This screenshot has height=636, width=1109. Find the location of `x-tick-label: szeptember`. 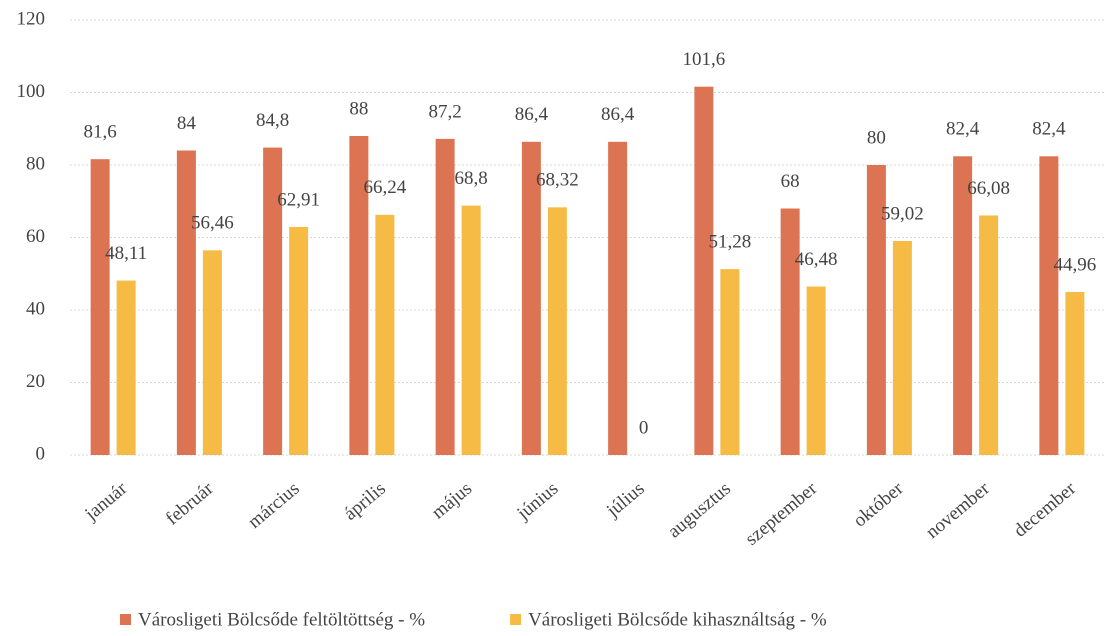

x-tick-label: szeptember is located at coordinates (781, 514).